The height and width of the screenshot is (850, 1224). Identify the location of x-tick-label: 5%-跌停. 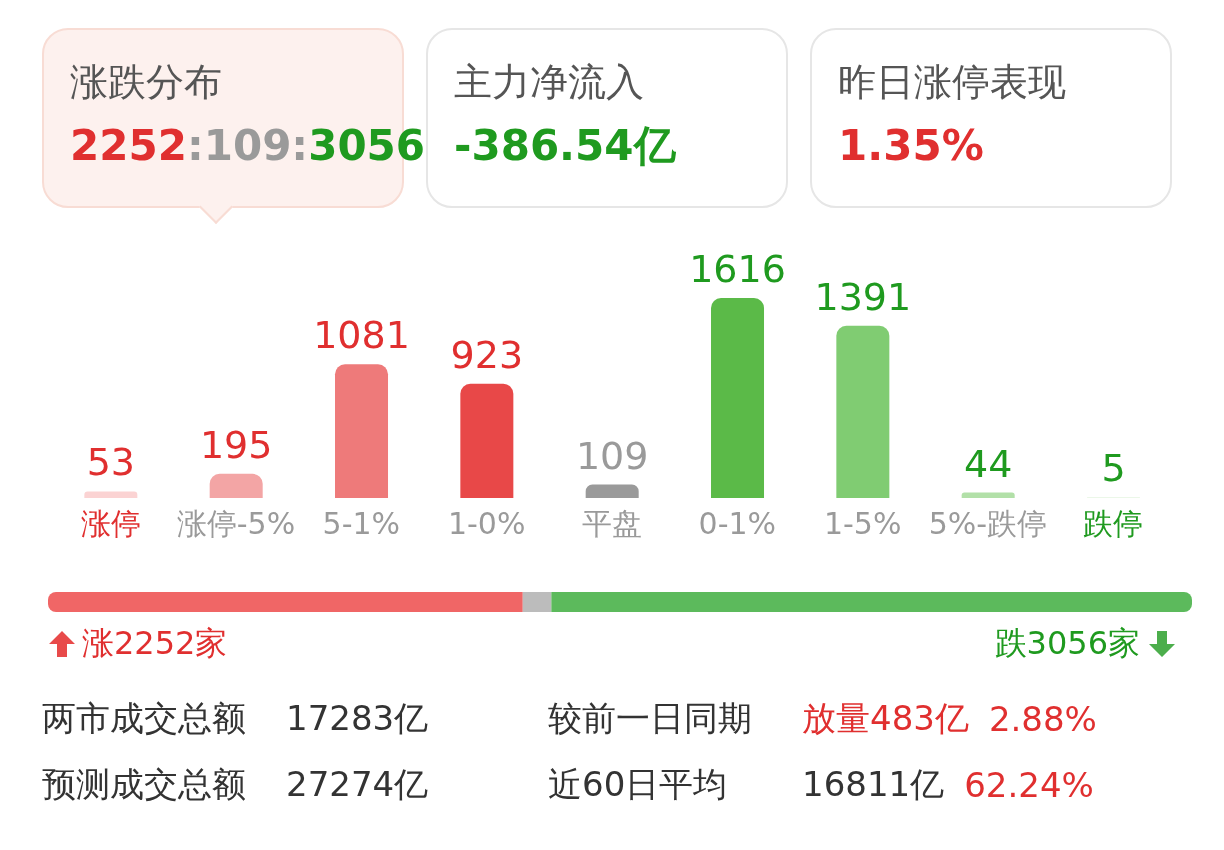
(988, 523).